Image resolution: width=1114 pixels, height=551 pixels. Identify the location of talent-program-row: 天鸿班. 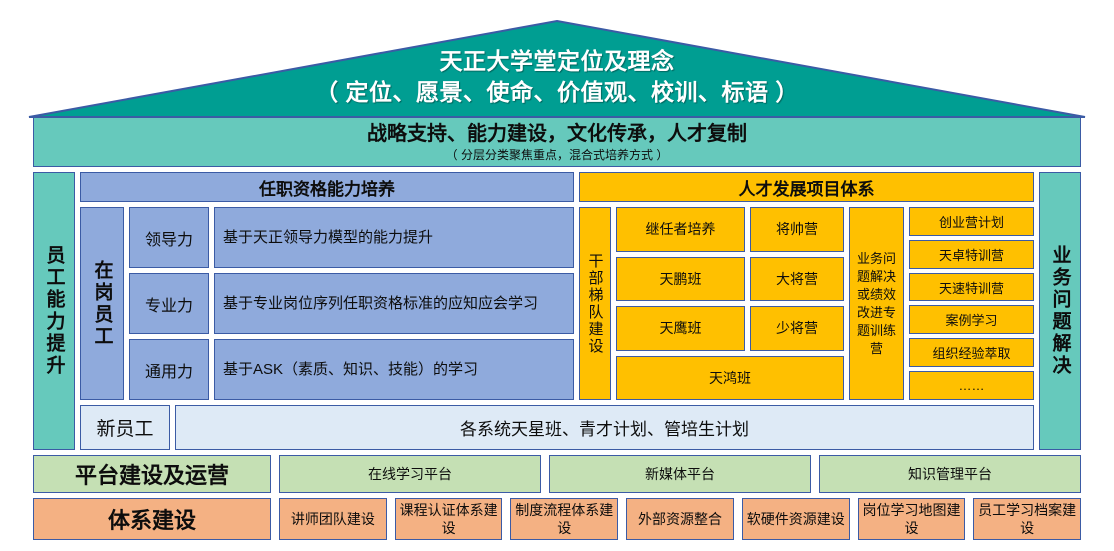
(730, 377).